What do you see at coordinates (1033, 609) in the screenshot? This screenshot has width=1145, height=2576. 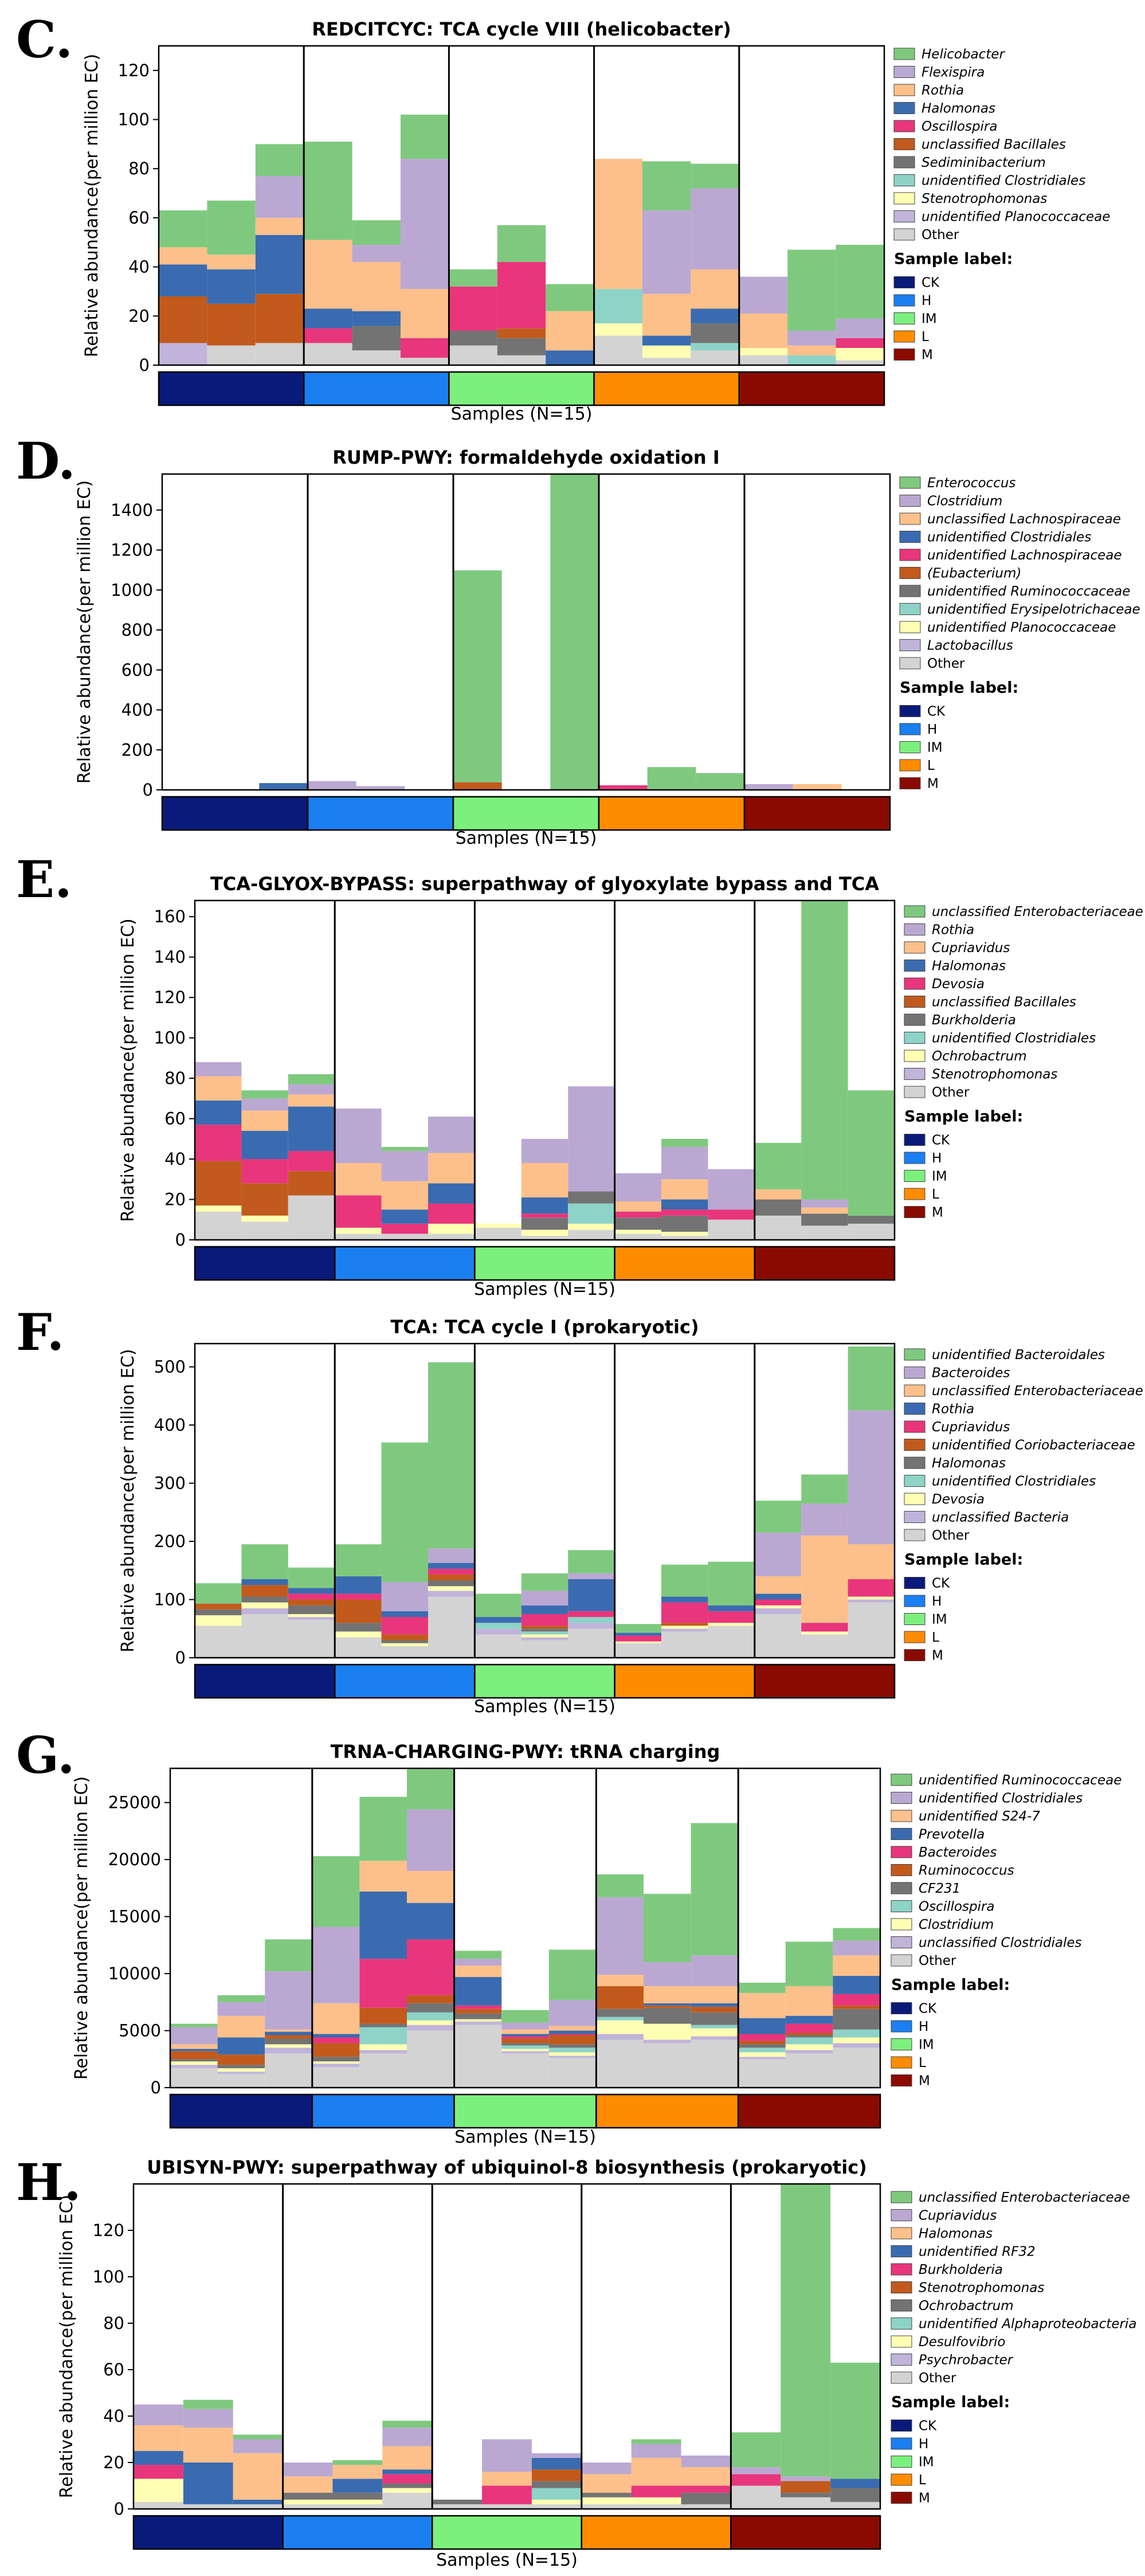 I see `legend-label: unidentified Erysipelotrichaceae` at bounding box center [1033, 609].